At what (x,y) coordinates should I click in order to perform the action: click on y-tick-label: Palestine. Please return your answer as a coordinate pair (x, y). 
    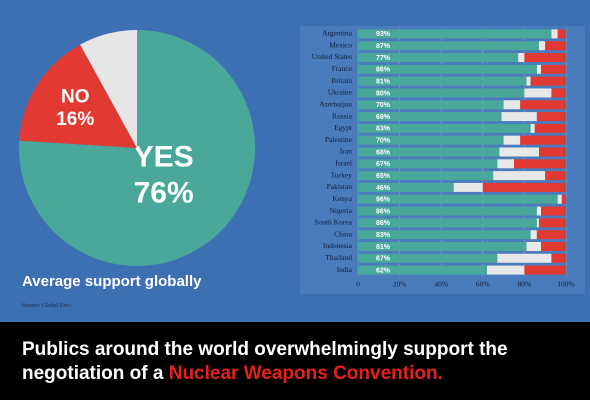
    Looking at the image, I should click on (339, 139).